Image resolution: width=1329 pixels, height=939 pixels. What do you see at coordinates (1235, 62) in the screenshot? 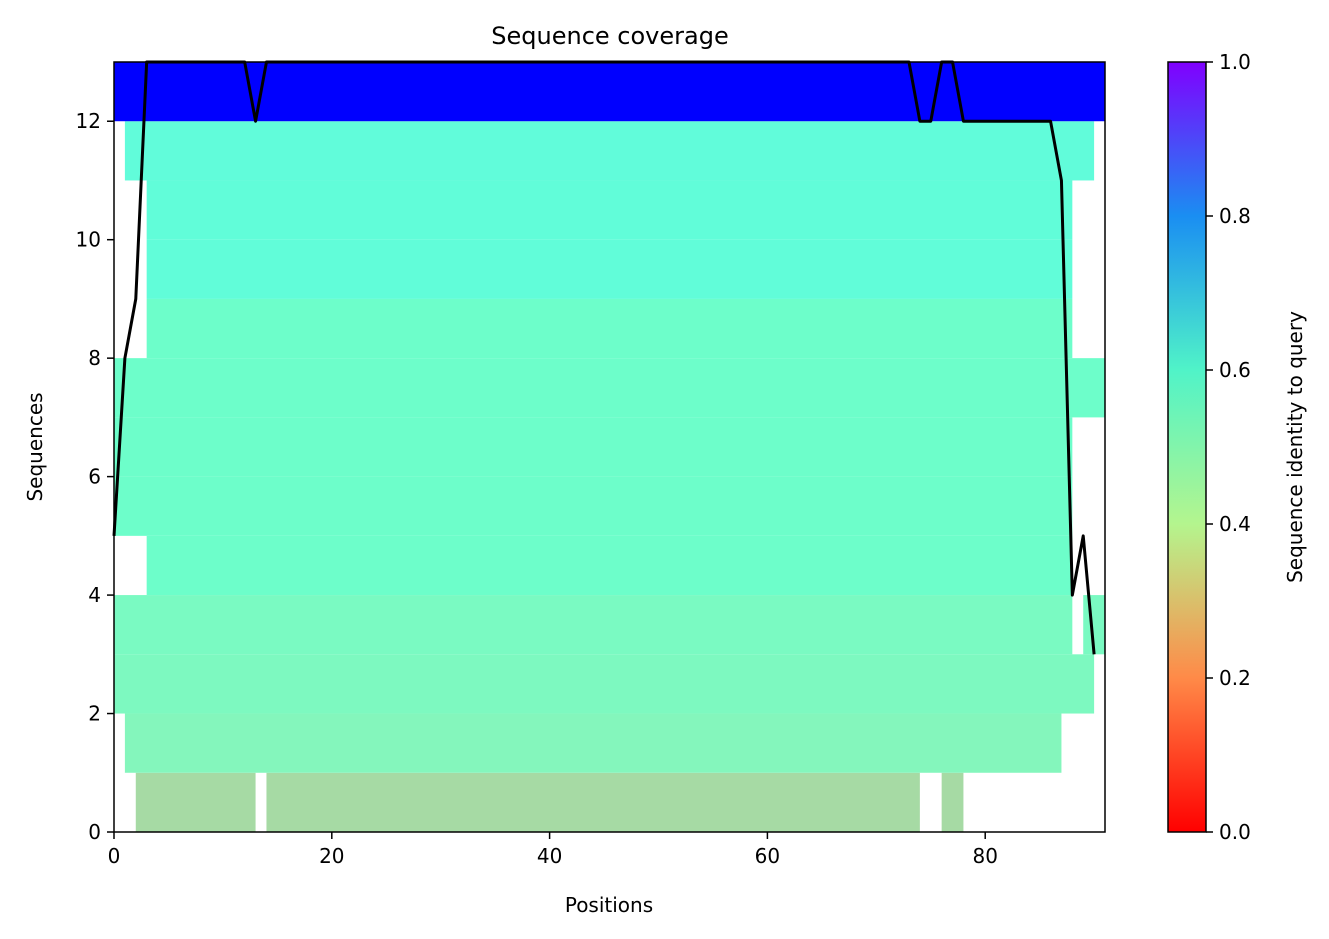
I see `colorbar-tick-label: 1.0` at bounding box center [1235, 62].